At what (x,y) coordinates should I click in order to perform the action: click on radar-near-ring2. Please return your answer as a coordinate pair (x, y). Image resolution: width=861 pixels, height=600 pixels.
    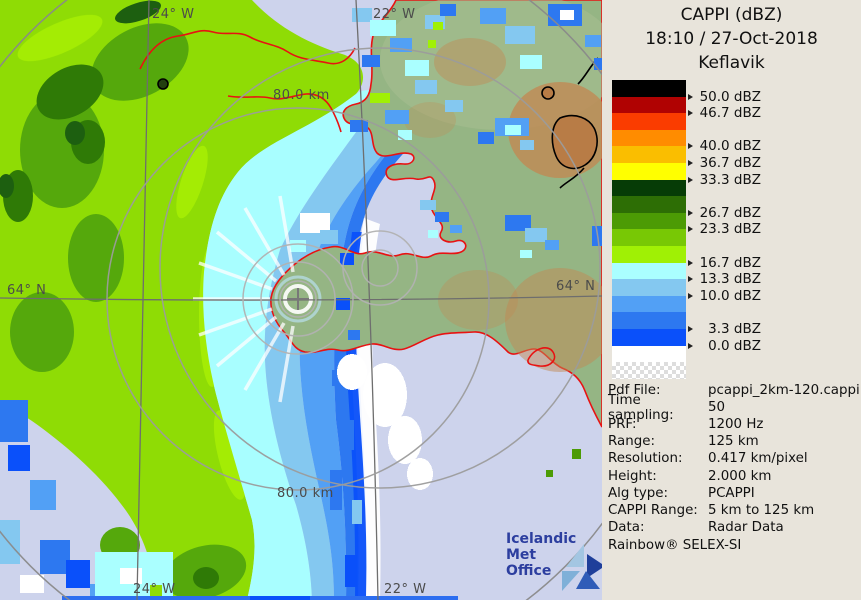
    Looking at the image, I should click on (298, 299).